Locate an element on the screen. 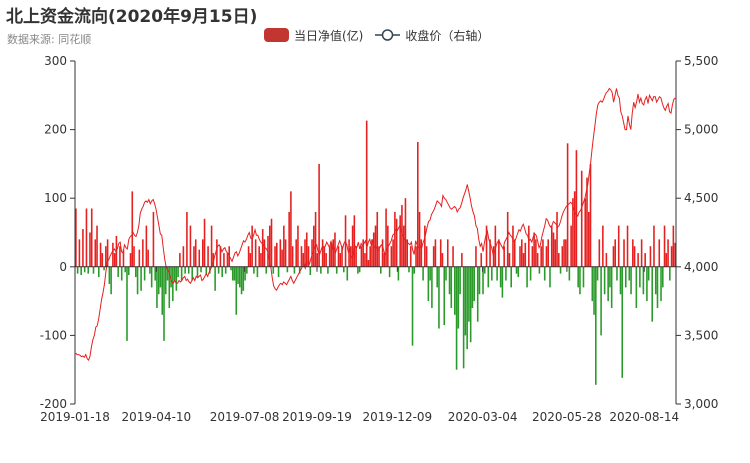  legend-line-swatch is located at coordinates (388, 35).